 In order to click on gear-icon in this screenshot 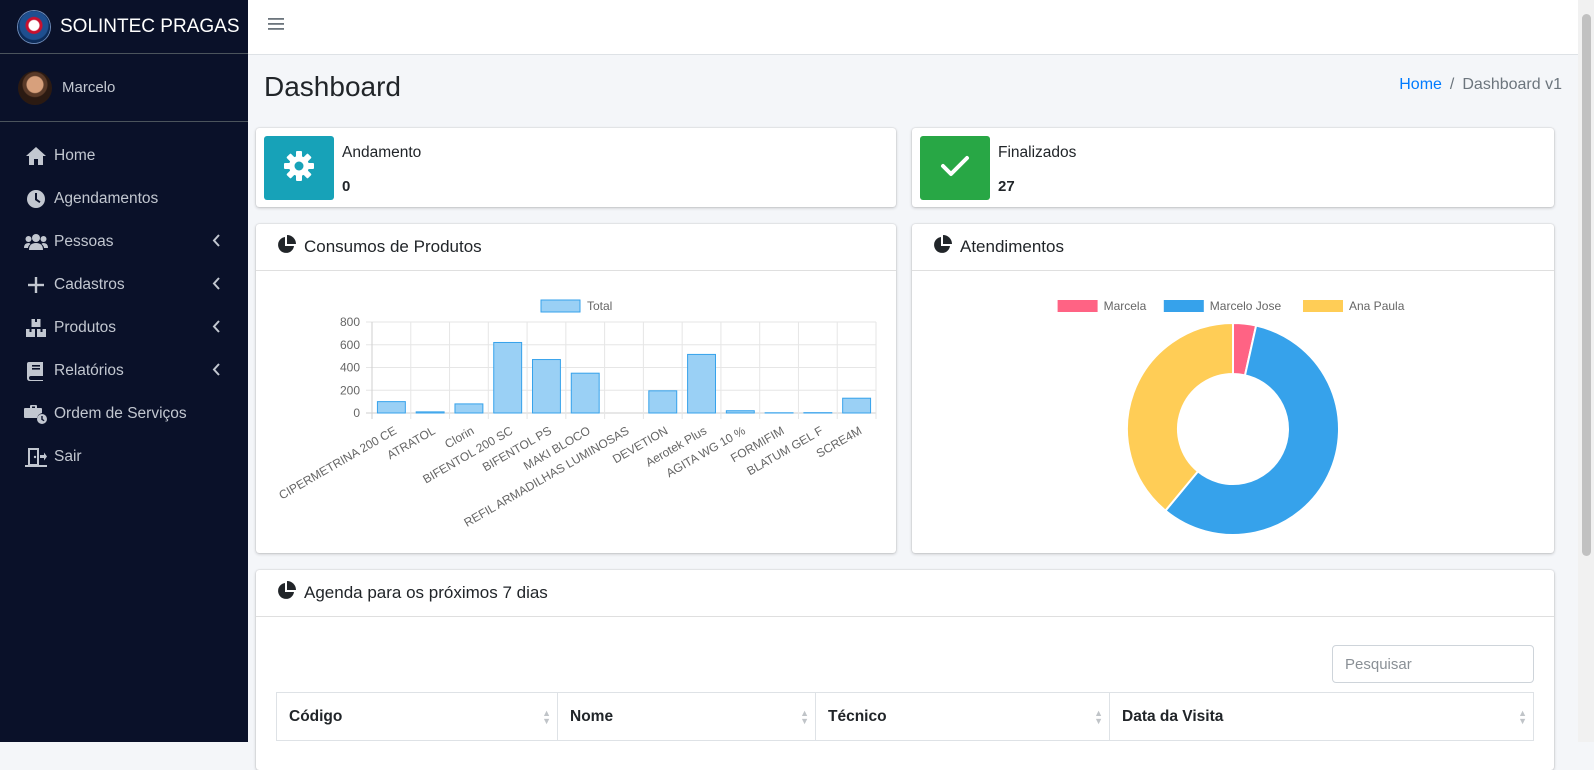, I will do `click(299, 168)`.